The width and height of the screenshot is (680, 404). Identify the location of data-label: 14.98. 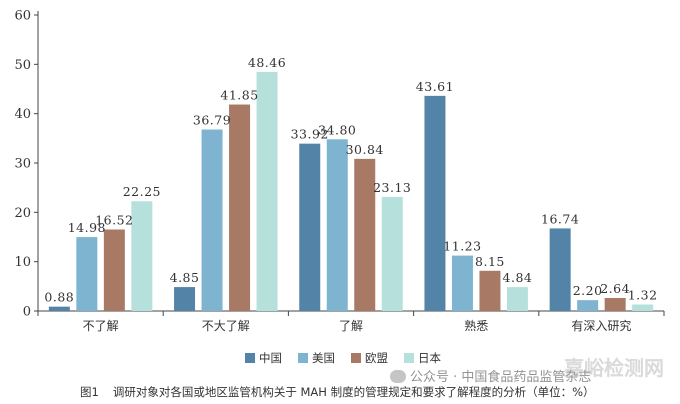
(87, 227).